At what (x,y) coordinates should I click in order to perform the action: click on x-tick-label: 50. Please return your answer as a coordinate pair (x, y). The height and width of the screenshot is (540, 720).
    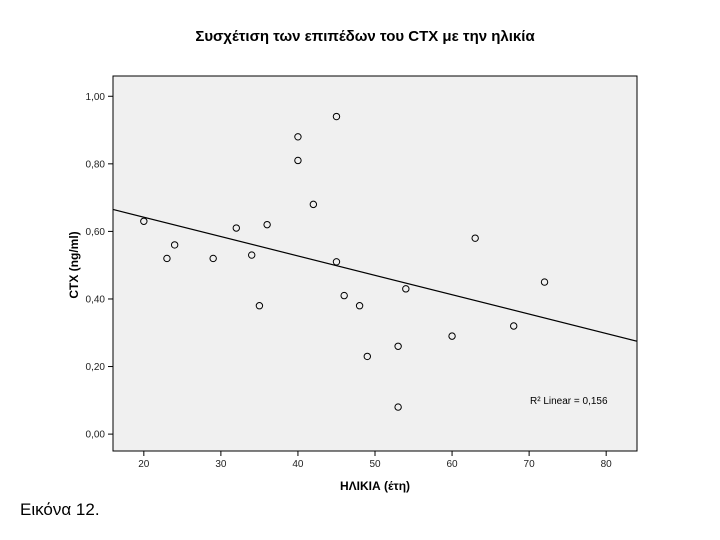
    Looking at the image, I should click on (375, 464).